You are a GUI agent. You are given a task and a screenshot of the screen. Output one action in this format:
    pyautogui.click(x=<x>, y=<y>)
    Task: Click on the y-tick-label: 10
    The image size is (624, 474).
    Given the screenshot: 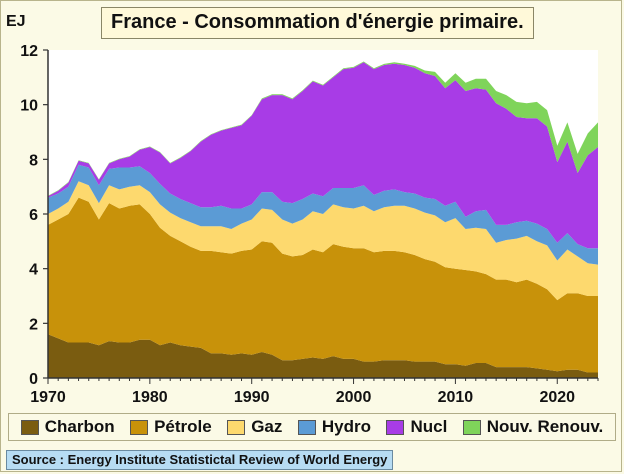 What is the action you would take?
    pyautogui.click(x=29, y=106)
    